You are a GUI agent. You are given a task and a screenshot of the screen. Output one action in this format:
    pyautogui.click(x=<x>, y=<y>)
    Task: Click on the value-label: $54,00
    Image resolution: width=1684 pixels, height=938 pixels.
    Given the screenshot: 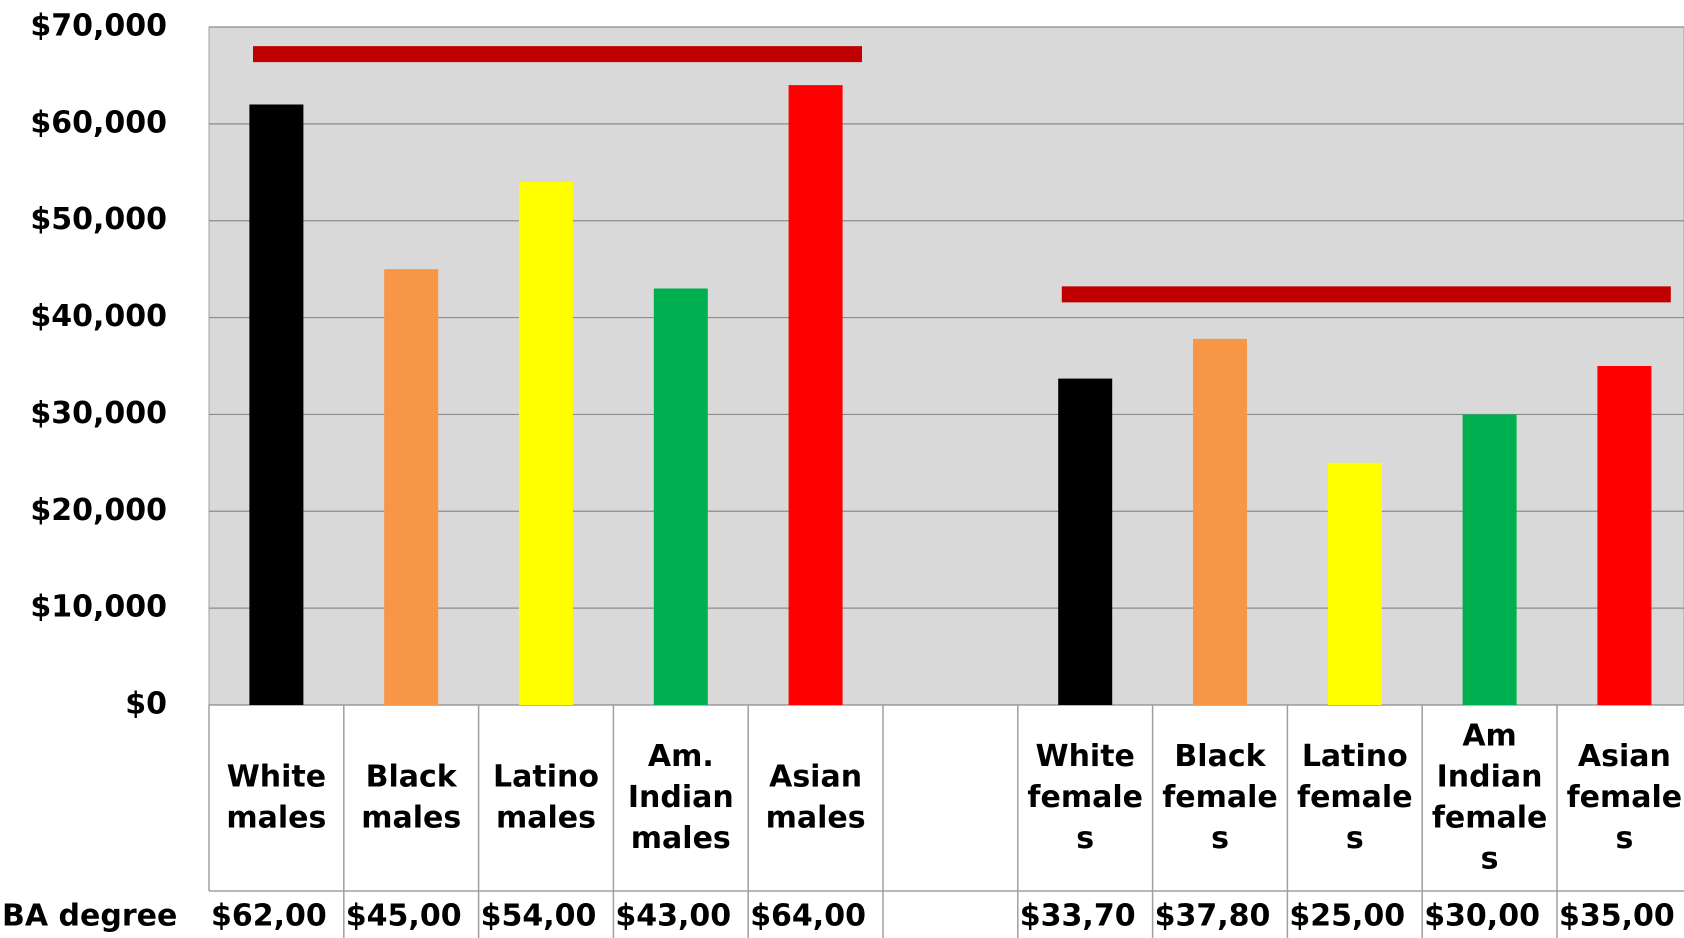 What is the action you would take?
    pyautogui.click(x=539, y=916)
    